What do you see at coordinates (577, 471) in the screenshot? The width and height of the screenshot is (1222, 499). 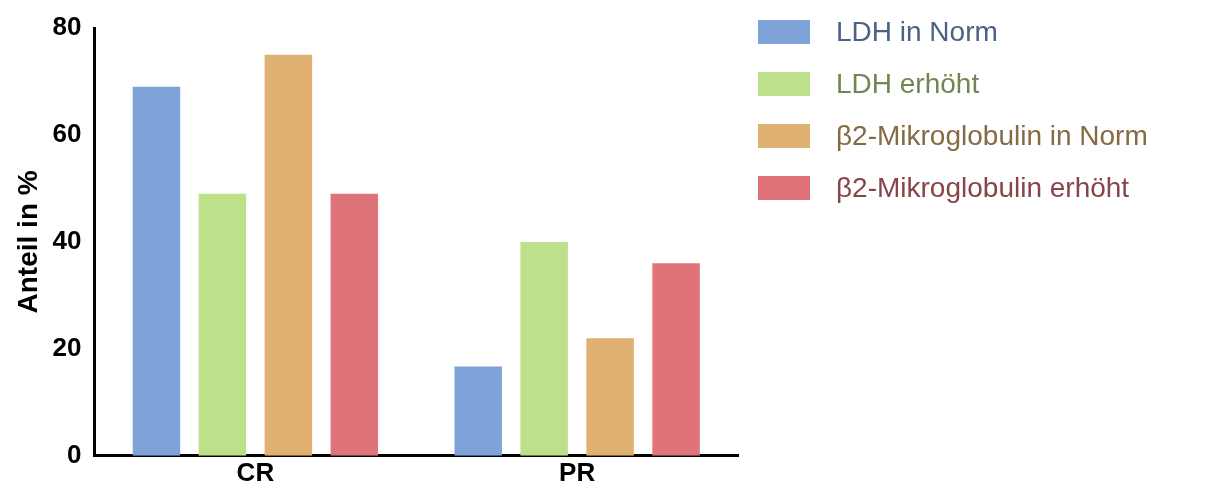 I see `x-tick-label: PR` at bounding box center [577, 471].